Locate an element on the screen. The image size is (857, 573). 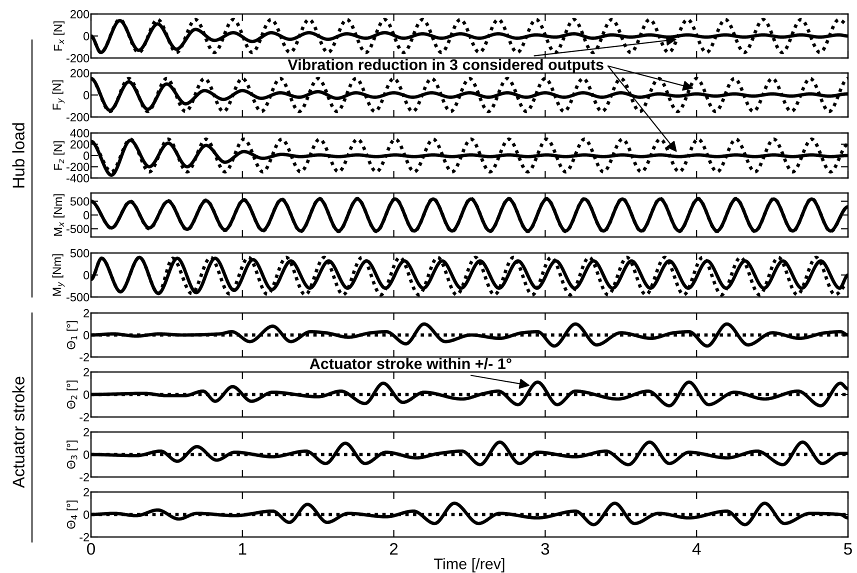
y-tick-label: -400 is located at coordinates (78, 178).